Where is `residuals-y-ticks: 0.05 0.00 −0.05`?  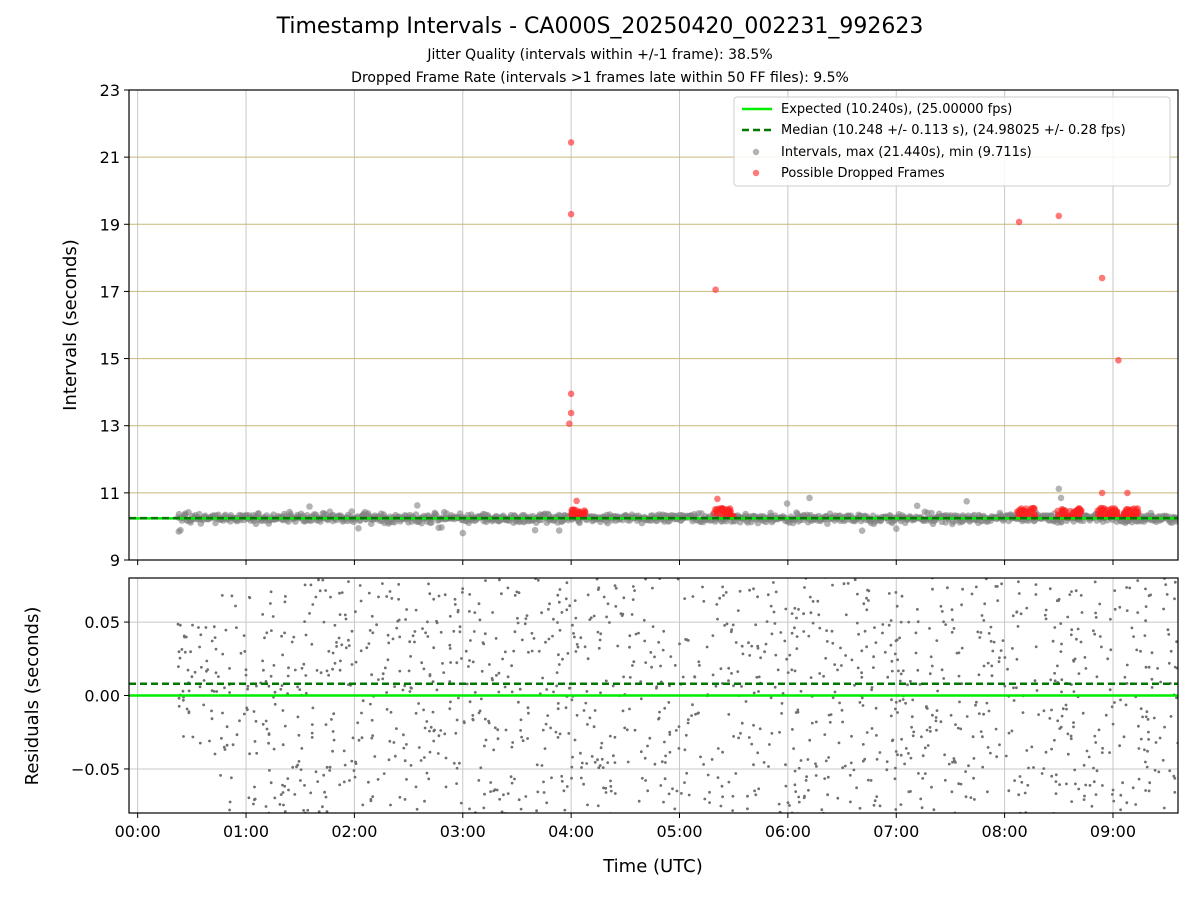
residuals-y-ticks: 0.05 0.00 −0.05 is located at coordinates (100, 696).